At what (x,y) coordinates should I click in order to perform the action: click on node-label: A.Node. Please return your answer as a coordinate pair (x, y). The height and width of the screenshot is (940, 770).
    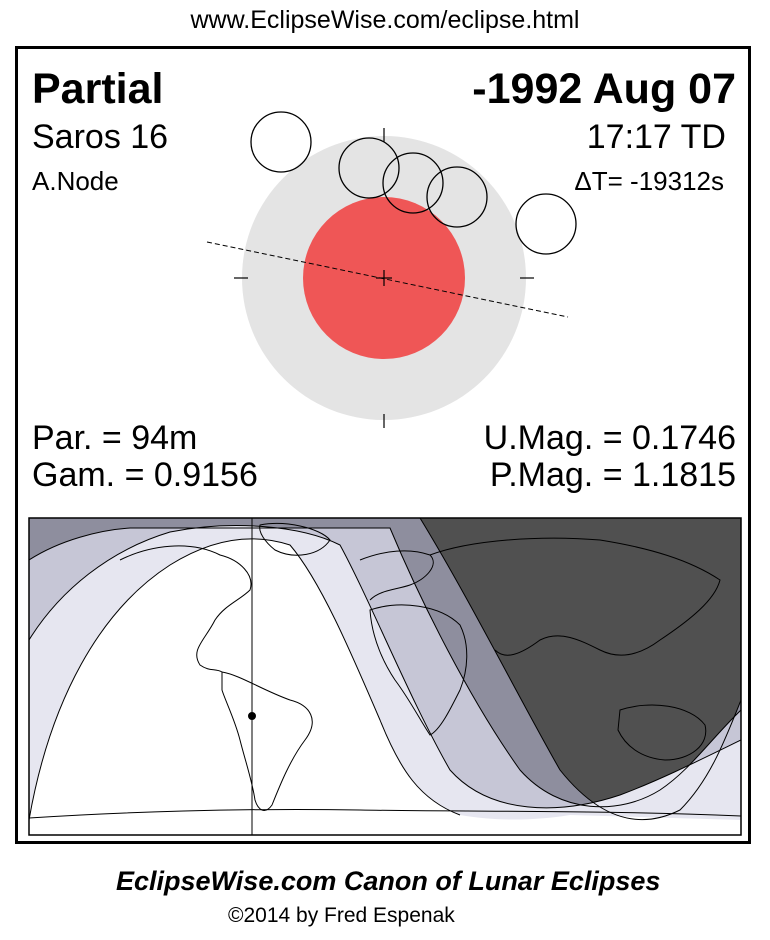
    Looking at the image, I should click on (75, 181).